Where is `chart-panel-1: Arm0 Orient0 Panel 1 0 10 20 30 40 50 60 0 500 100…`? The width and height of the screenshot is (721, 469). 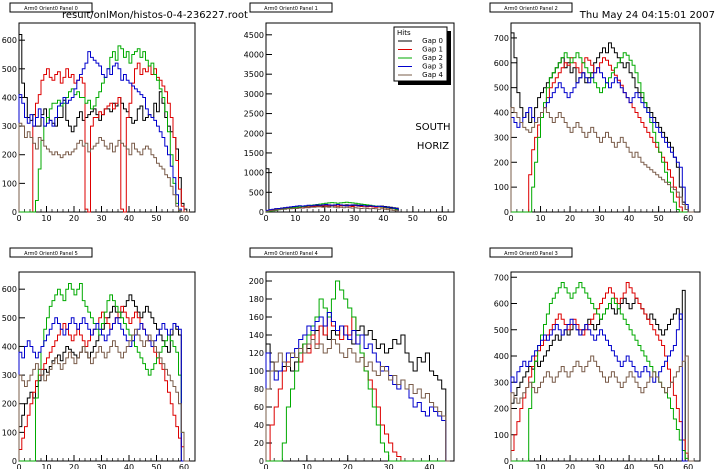 chart-panel-1: Arm0 Orient0 Panel 1 0 10 20 30 40 50 60 0 500 100… is located at coordinates (349, 112).